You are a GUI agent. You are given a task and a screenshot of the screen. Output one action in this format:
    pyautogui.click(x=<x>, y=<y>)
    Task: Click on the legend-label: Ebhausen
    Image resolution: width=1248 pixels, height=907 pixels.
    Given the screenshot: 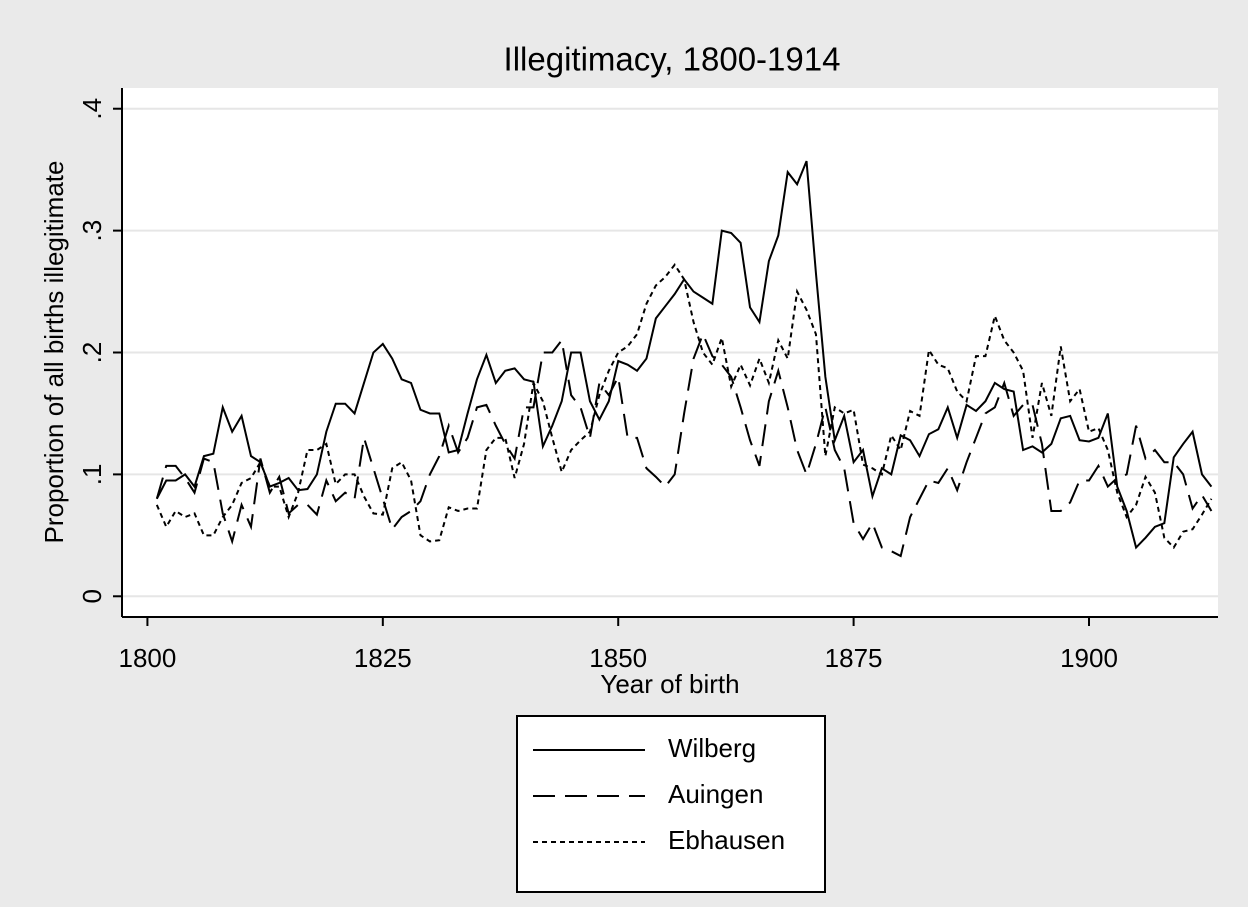 What is the action you would take?
    pyautogui.click(x=726, y=840)
    